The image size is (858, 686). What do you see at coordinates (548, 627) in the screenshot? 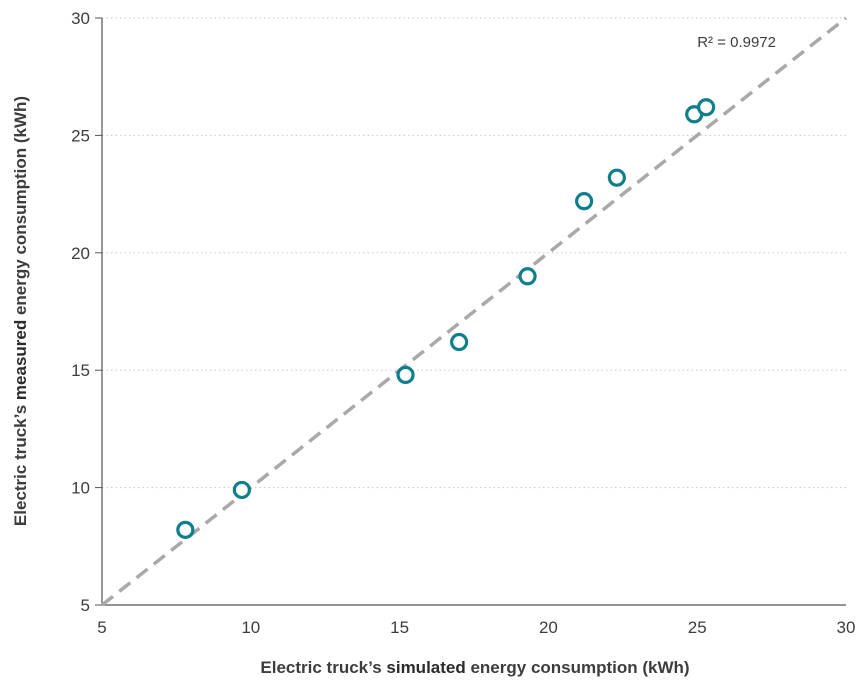
I see `x-tick-label-20: 20` at bounding box center [548, 627].